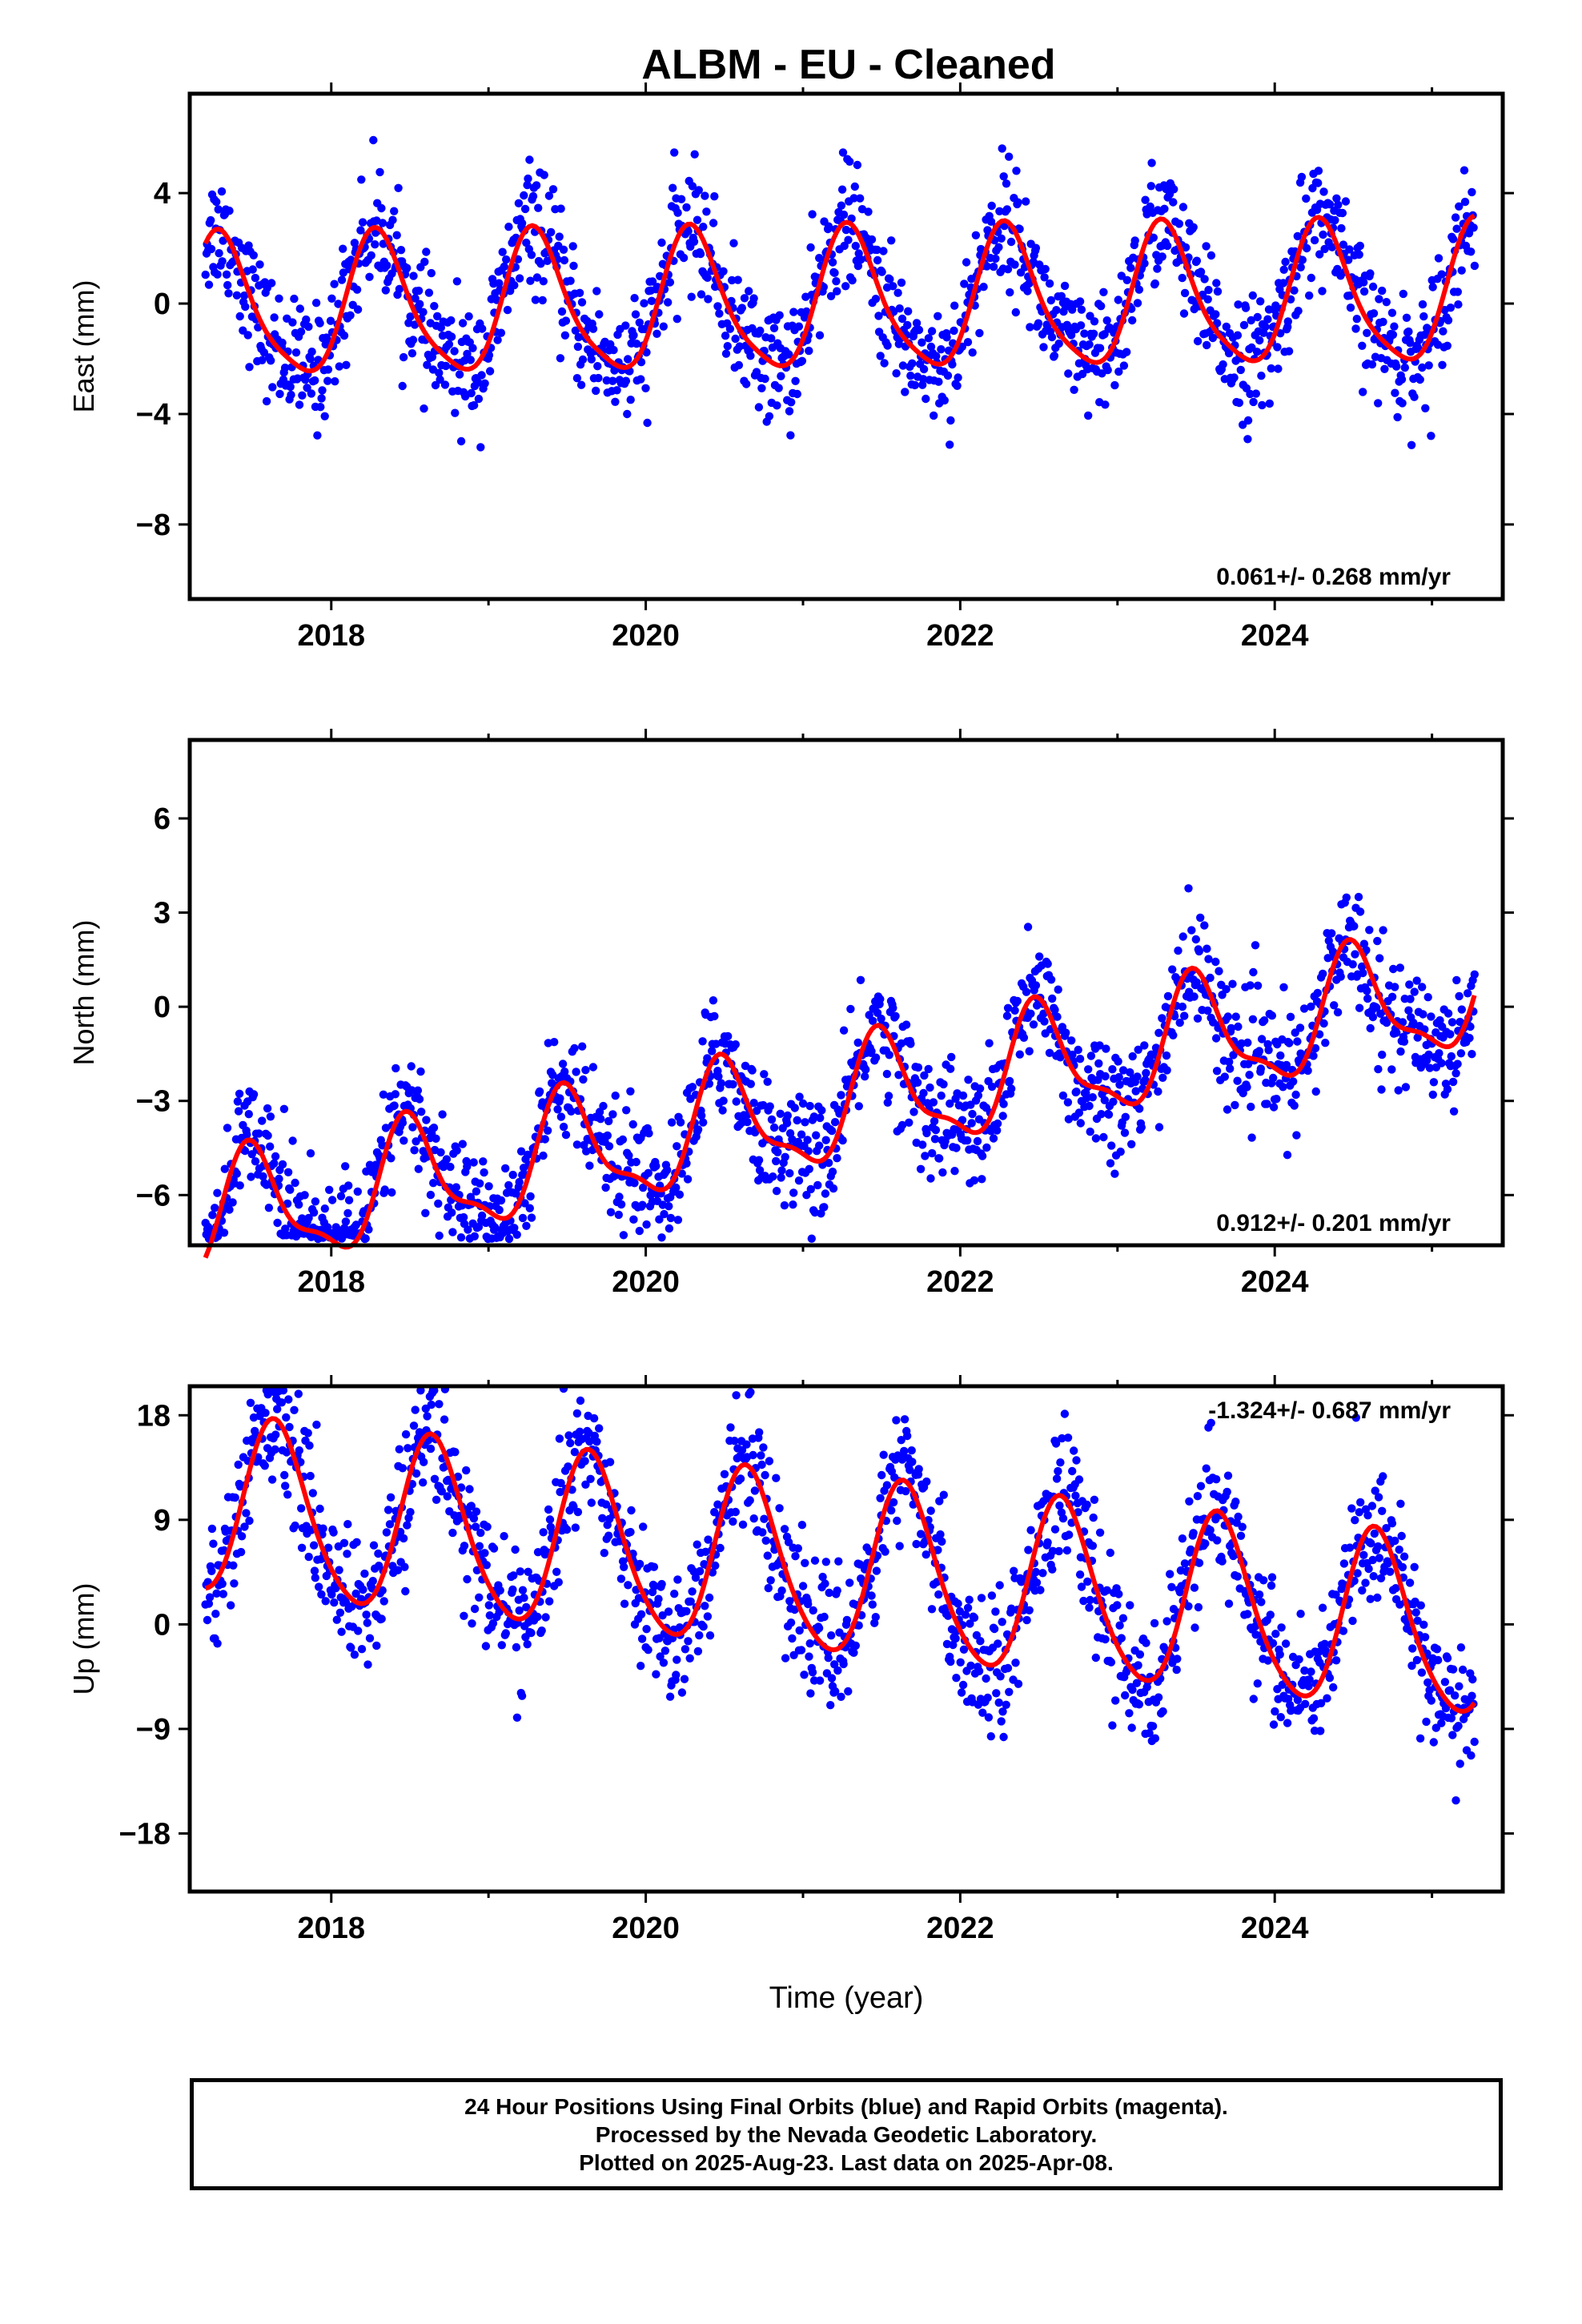 The height and width of the screenshot is (2324, 1582). What do you see at coordinates (84, 346) in the screenshot?
I see `east-y-axis-label: East (mm)` at bounding box center [84, 346].